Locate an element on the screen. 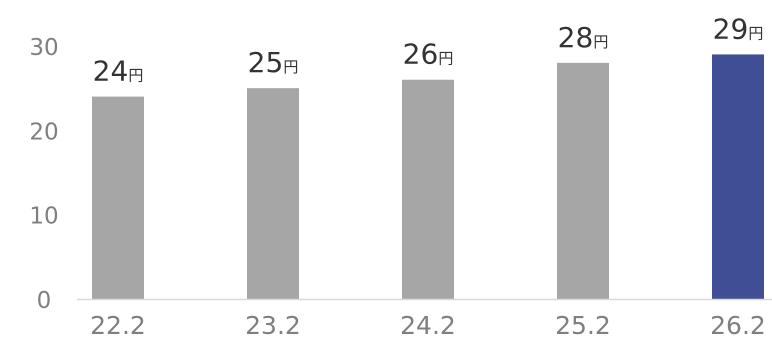 This screenshot has height=341, width=772. y-tick-label: 30 is located at coordinates (43, 48).